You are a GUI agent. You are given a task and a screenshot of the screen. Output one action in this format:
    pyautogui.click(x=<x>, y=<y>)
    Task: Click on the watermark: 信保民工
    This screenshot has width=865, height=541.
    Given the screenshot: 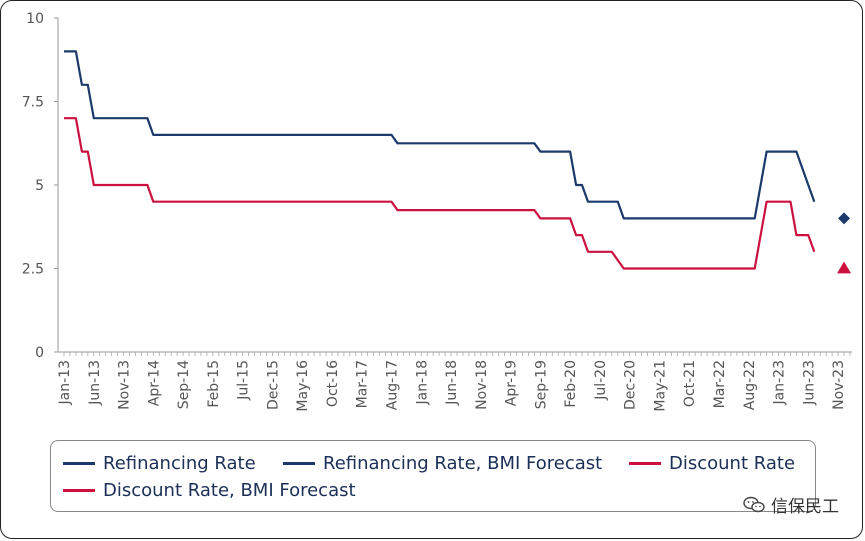 What is the action you would take?
    pyautogui.click(x=791, y=504)
    